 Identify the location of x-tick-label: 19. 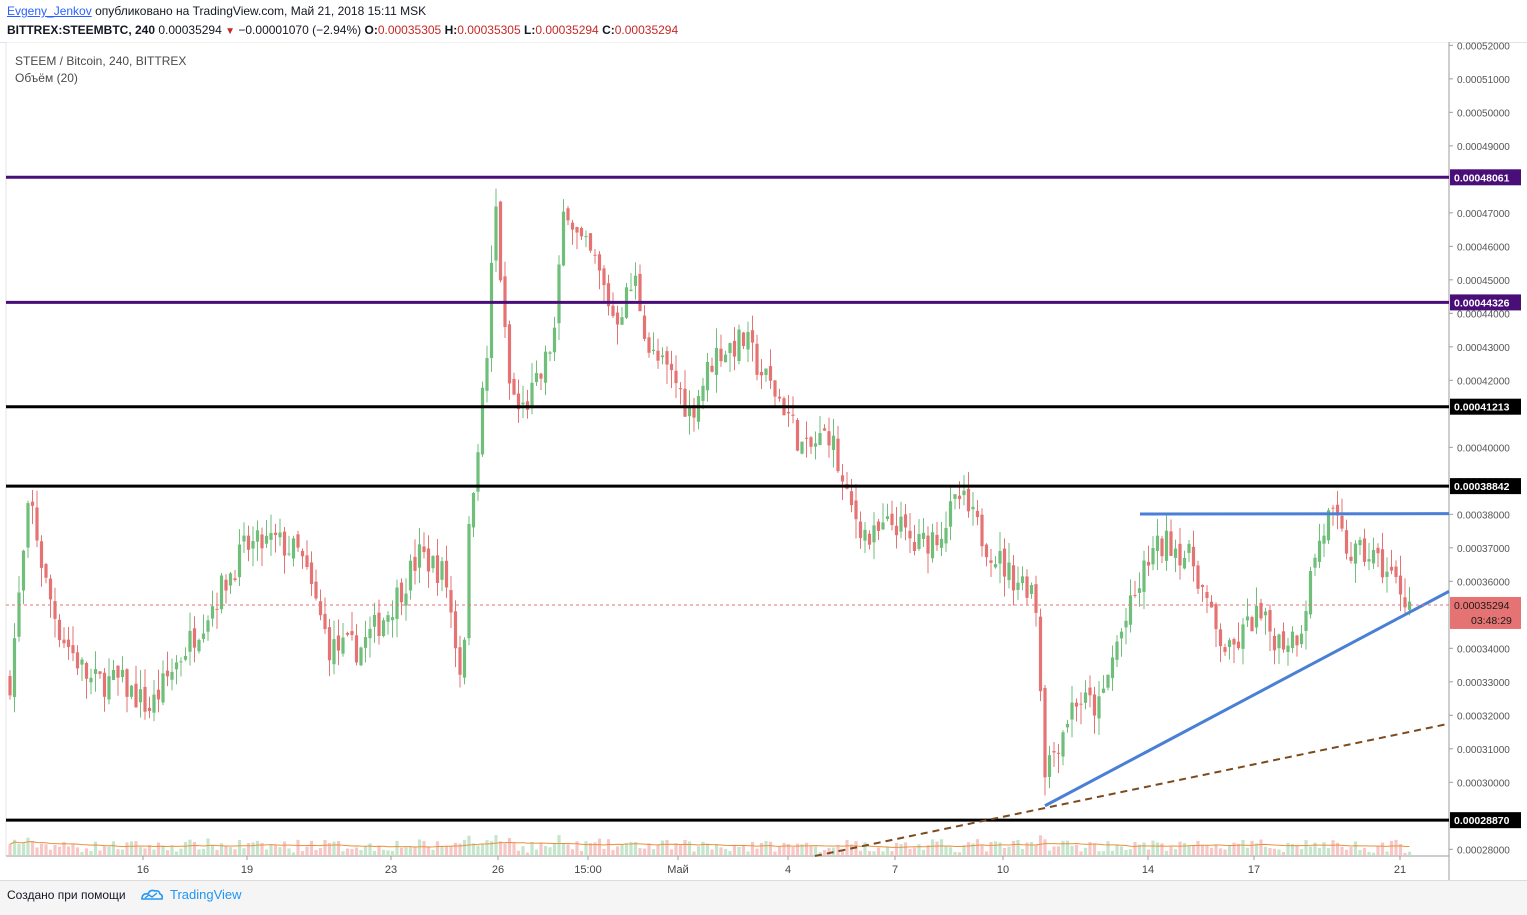
(247, 870).